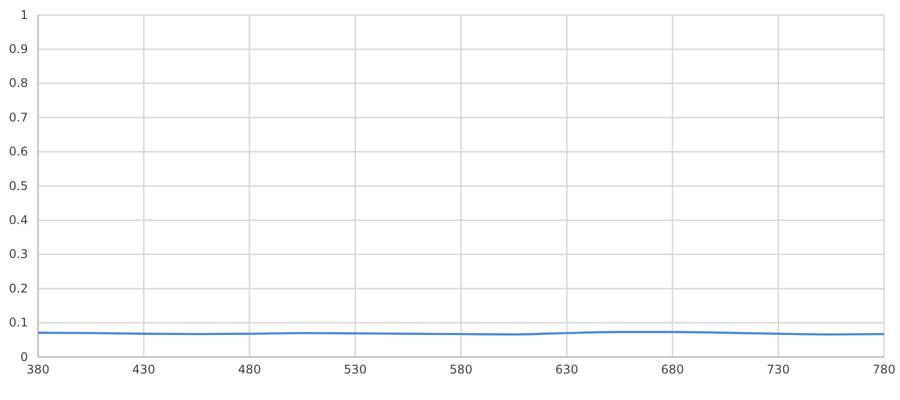 This screenshot has width=900, height=400. I want to click on x-tick-label: 730, so click(778, 369).